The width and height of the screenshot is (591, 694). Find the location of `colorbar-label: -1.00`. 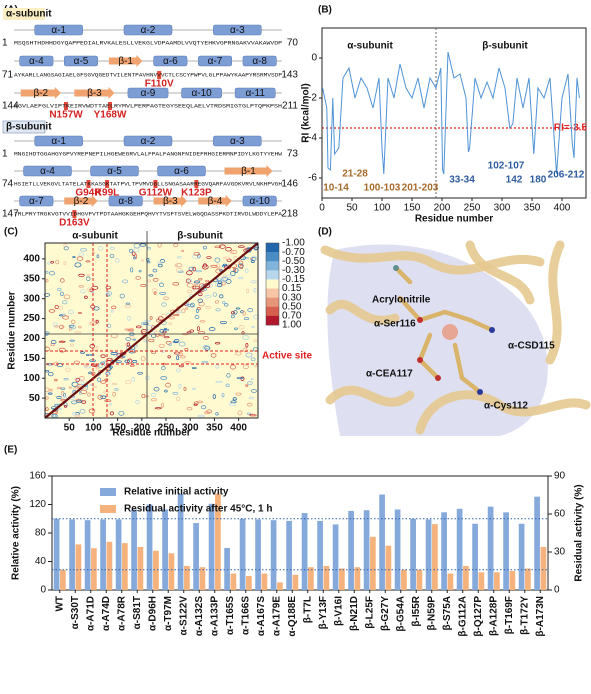

colorbar-label: -1.00 is located at coordinates (293, 243).